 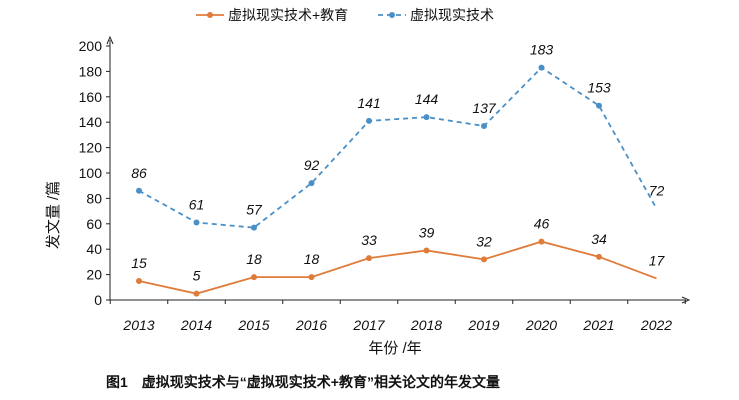 I want to click on x-axis-arrow, so click(x=686, y=300).